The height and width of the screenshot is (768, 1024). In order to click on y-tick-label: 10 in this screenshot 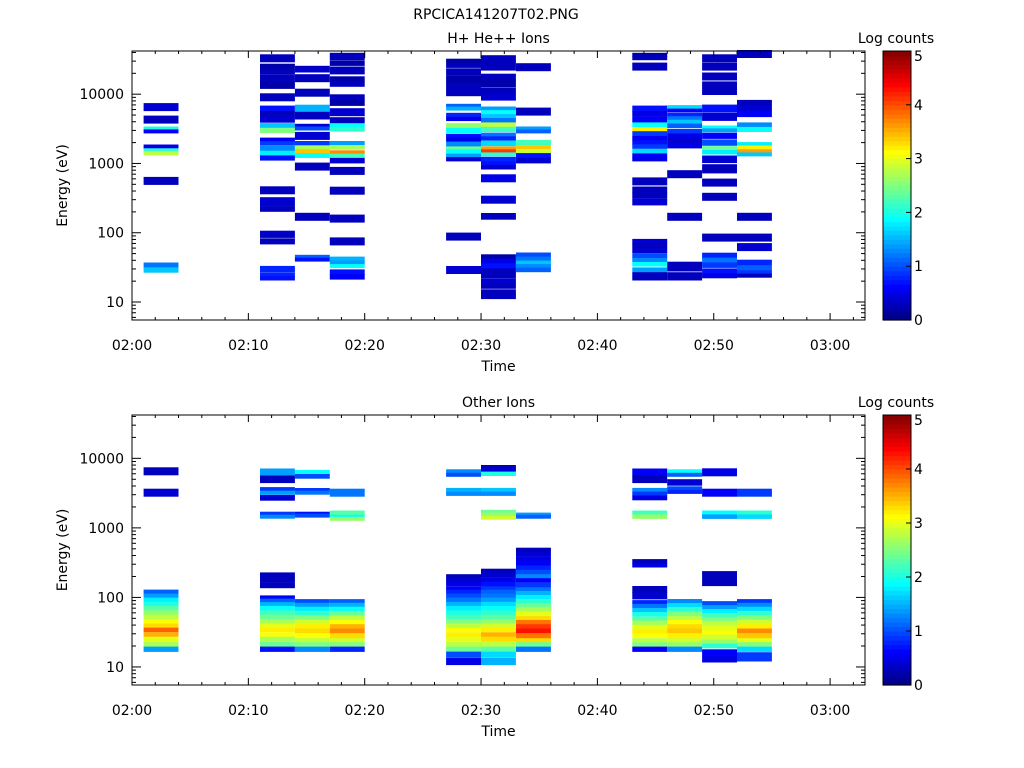, I will do `click(115, 303)`.